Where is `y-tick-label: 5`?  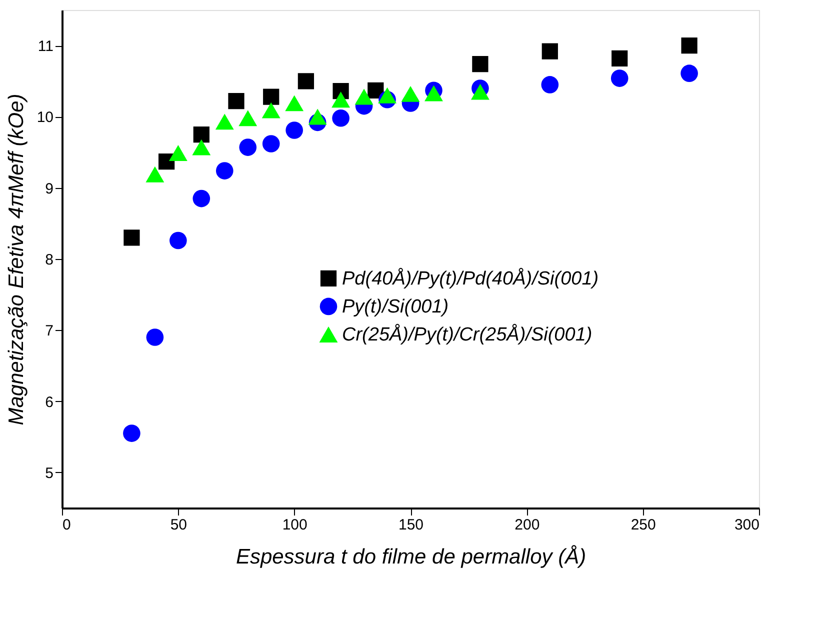
y-tick-label: 5 is located at coordinates (49, 473).